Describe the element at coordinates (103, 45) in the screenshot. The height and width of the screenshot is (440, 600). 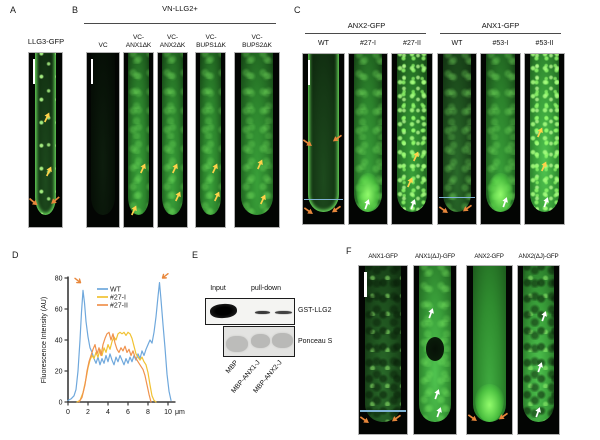
I see `col-header-line2: VC` at that location.